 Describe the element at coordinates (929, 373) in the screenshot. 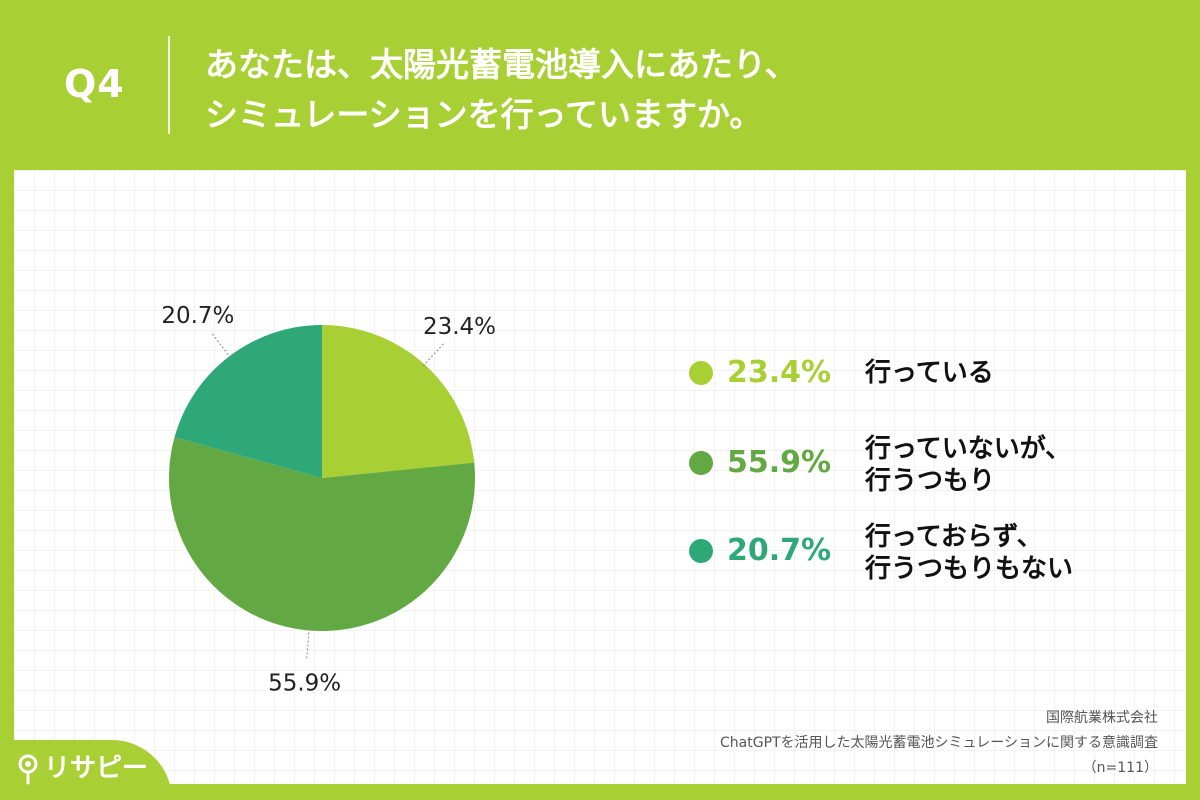

I see `legend-label-0: 行っている` at that location.